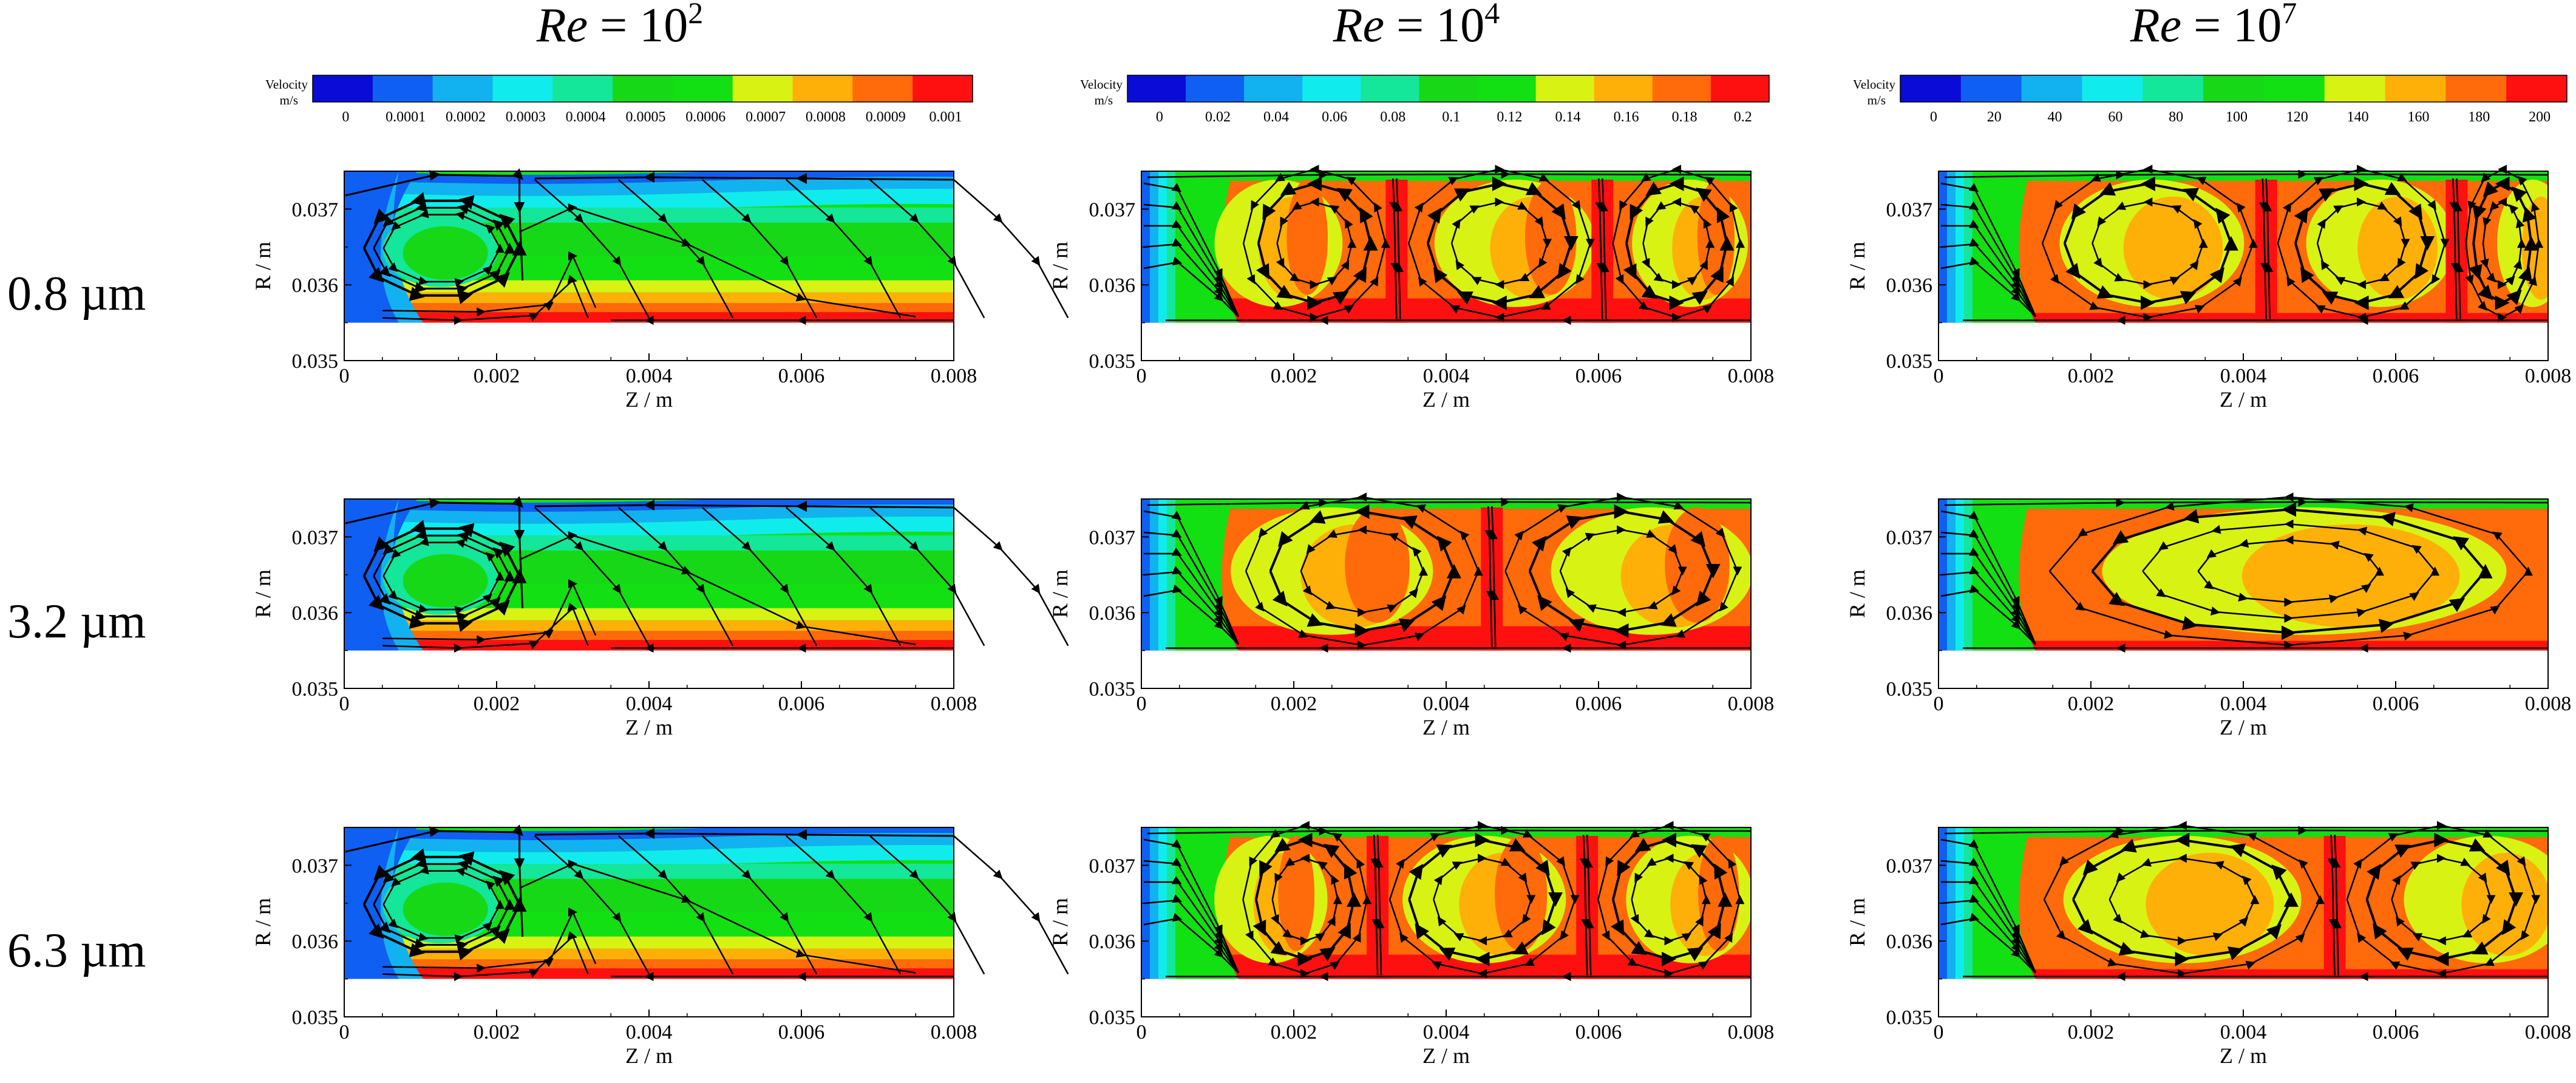  What do you see at coordinates (1509, 117) in the screenshot?
I see `colorbar-tick-label: 0.12` at bounding box center [1509, 117].